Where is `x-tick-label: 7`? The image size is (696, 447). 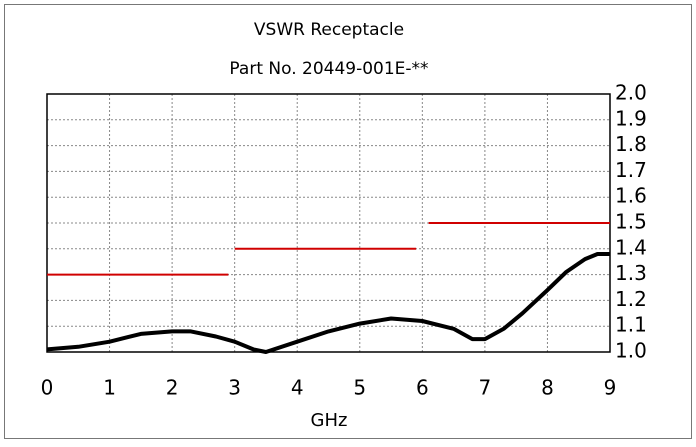 x-tick-label: 7 is located at coordinates (485, 388).